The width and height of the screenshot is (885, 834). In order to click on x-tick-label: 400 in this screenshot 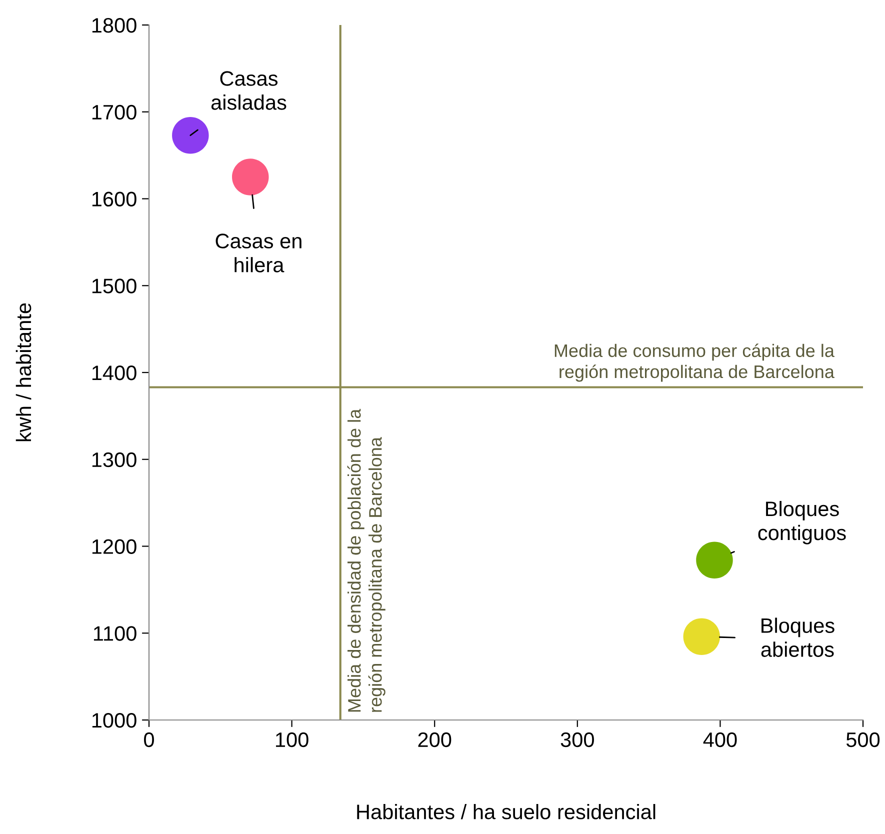, I will do `click(720, 740)`.